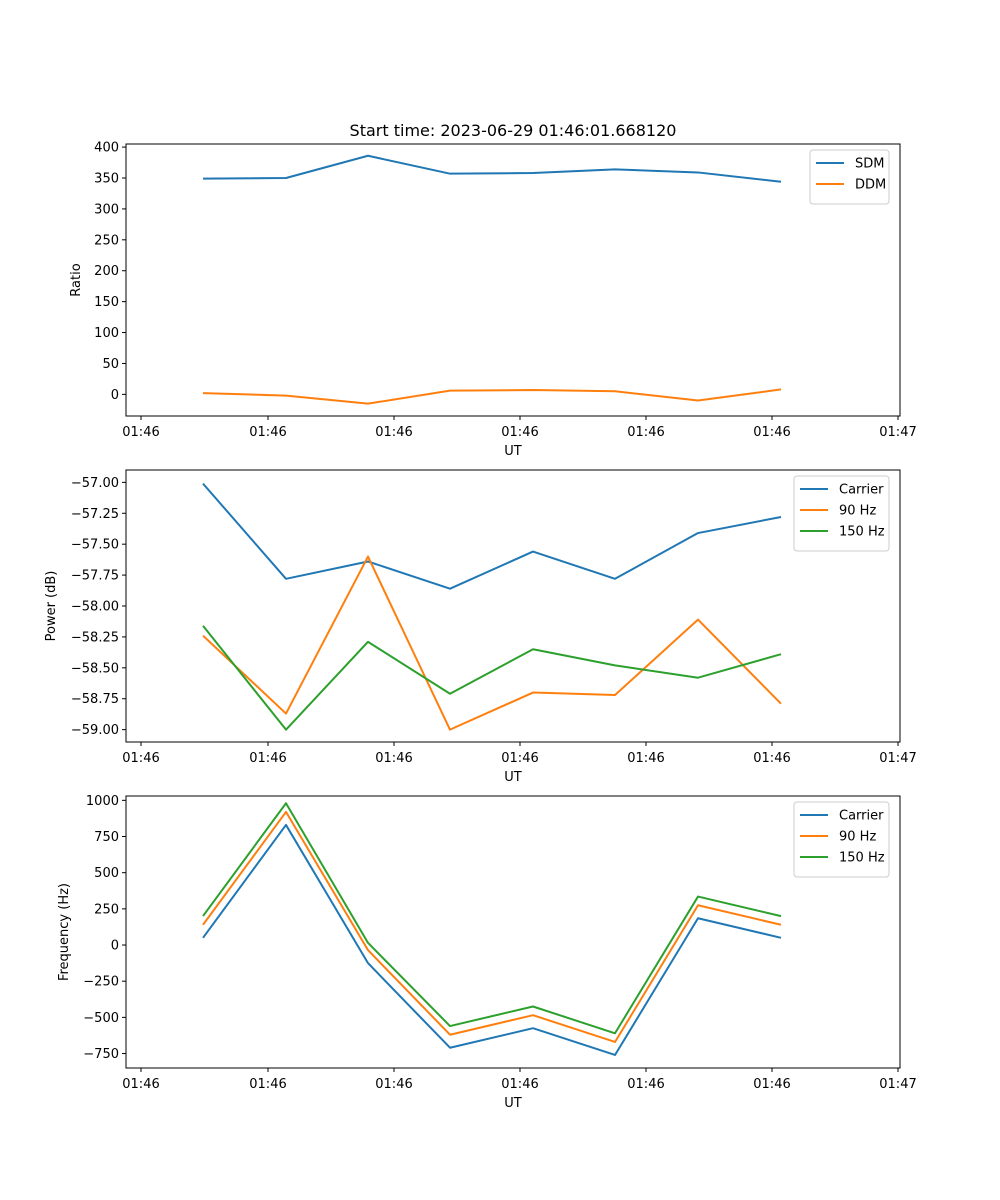  What do you see at coordinates (869, 164) in the screenshot?
I see `legend-label: SDM` at bounding box center [869, 164].